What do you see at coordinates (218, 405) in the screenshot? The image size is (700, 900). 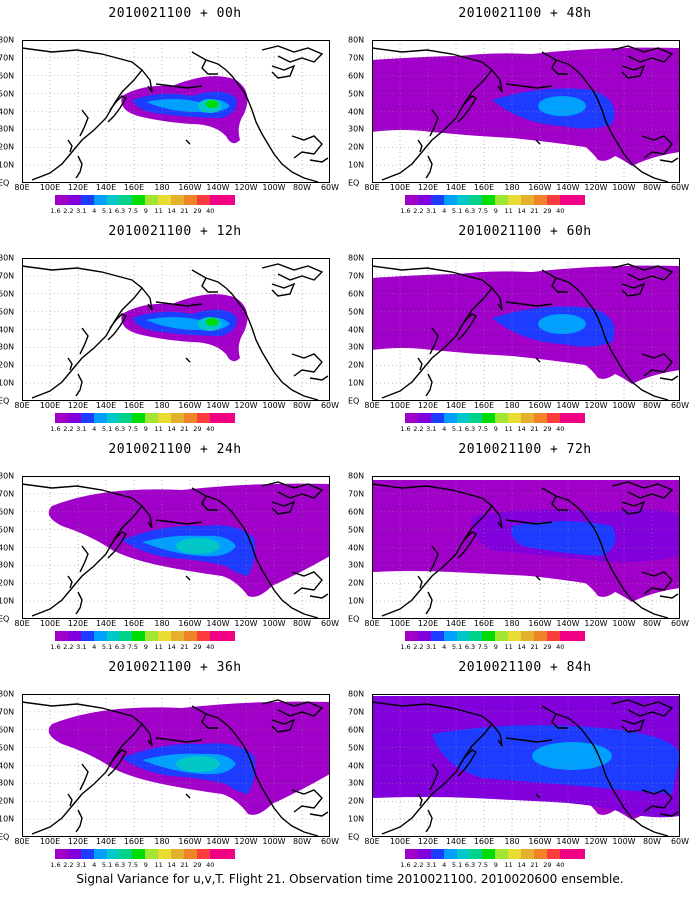 I see `lon-tick-label: 140W` at bounding box center [218, 405].